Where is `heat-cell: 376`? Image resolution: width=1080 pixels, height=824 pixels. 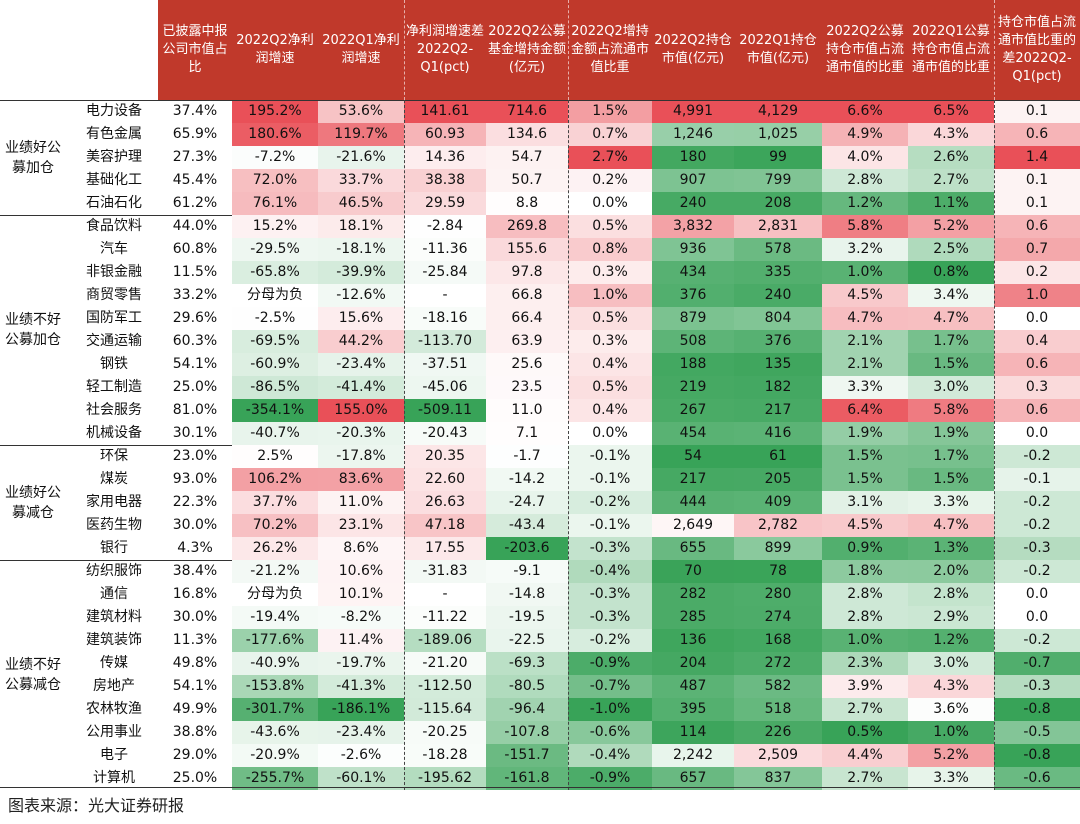
heat-cell: 376 is located at coordinates (778, 341).